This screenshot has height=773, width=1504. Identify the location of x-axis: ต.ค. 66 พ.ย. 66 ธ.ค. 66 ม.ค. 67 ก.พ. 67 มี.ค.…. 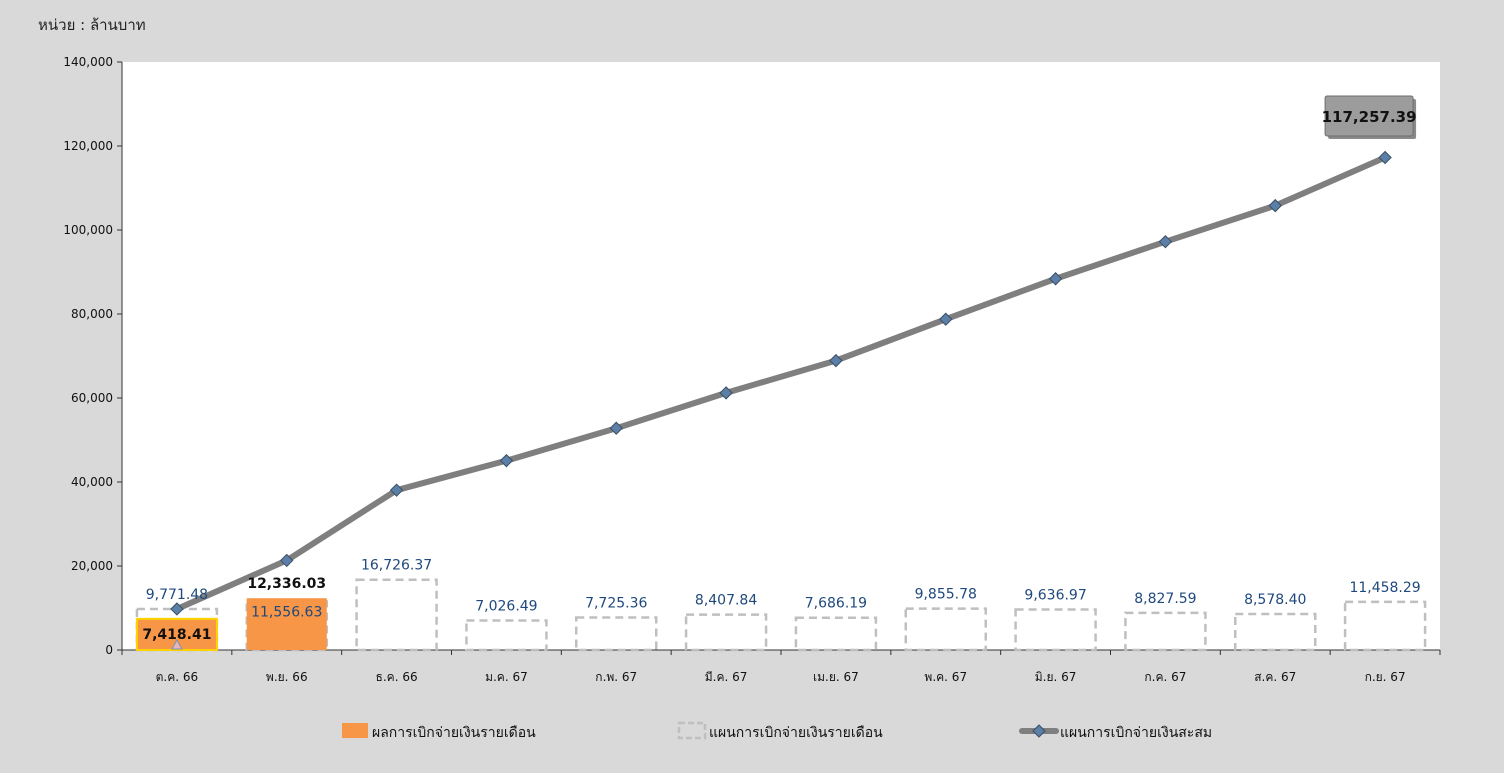
(781, 666).